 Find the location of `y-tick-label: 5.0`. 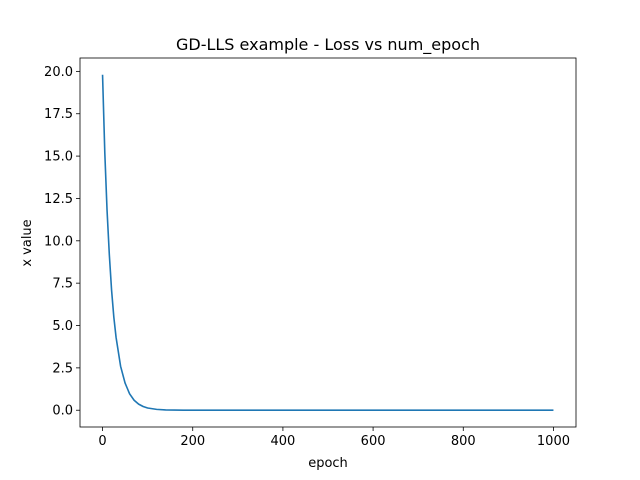

y-tick-label: 5.0 is located at coordinates (62, 326).